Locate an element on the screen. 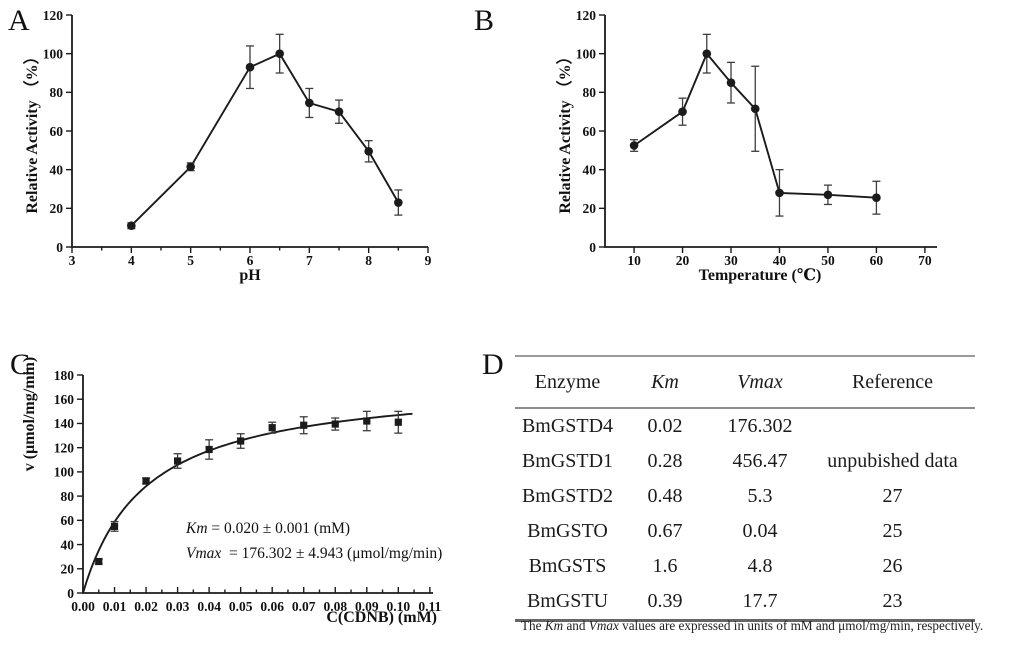 The width and height of the screenshot is (1024, 646). table-cell: 26 is located at coordinates (892, 566).